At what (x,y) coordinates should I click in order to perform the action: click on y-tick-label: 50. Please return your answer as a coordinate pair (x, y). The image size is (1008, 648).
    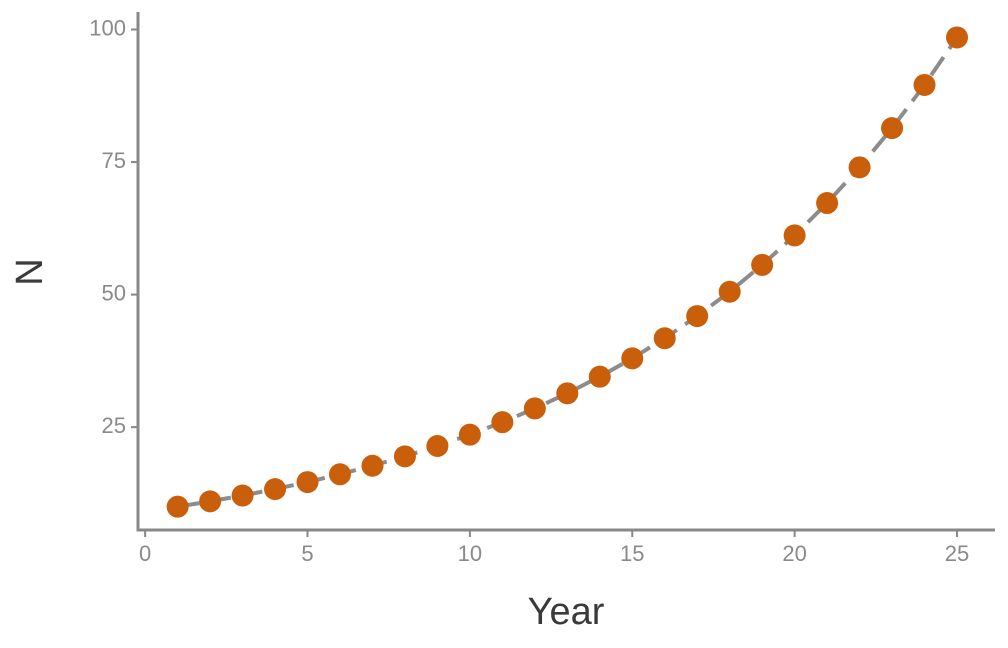
    Looking at the image, I should click on (114, 292).